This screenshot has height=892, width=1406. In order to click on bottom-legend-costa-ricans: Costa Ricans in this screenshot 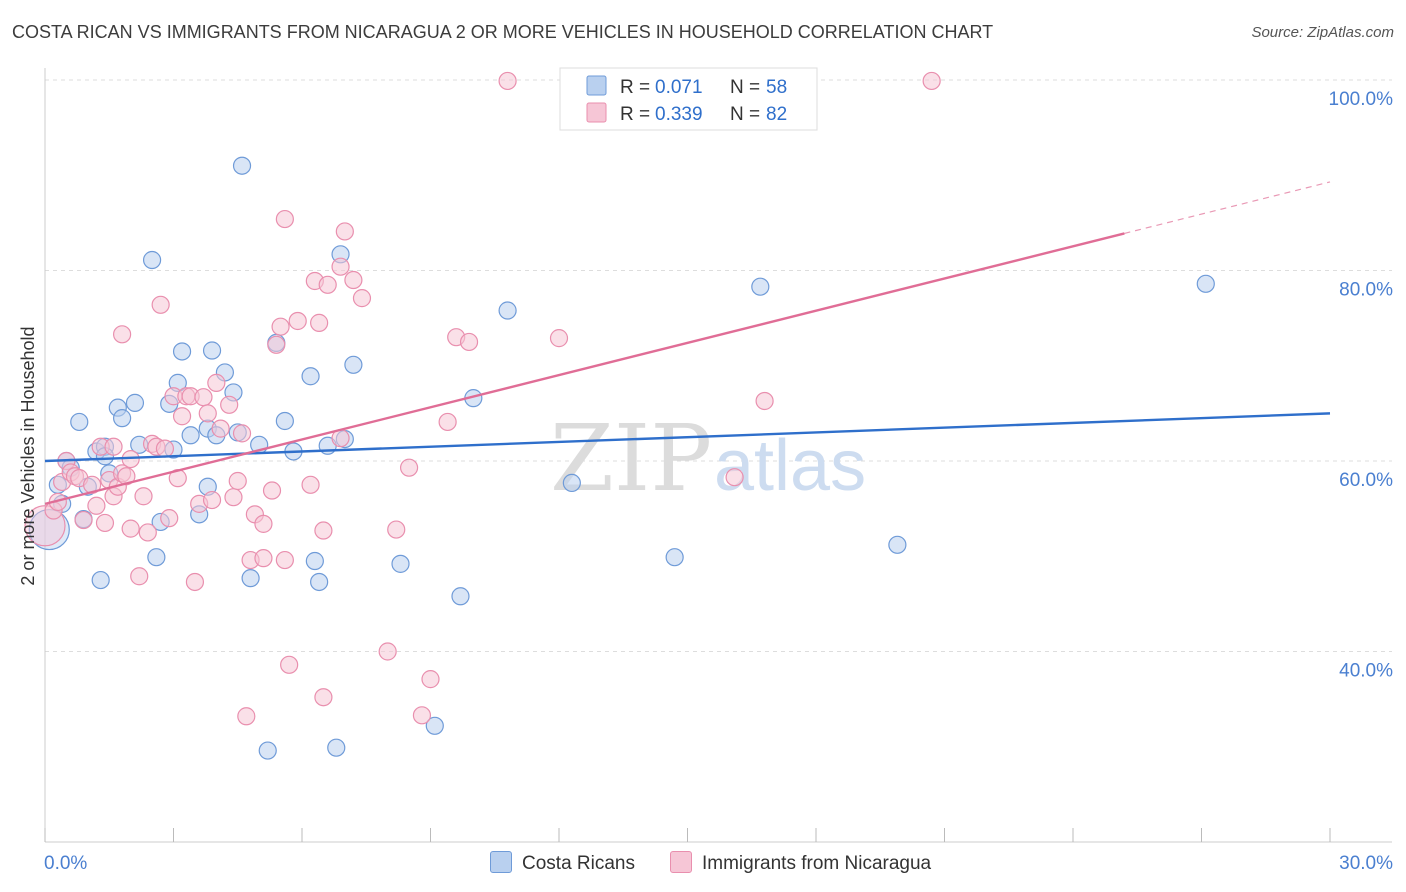, I will do `click(562, 863)`.